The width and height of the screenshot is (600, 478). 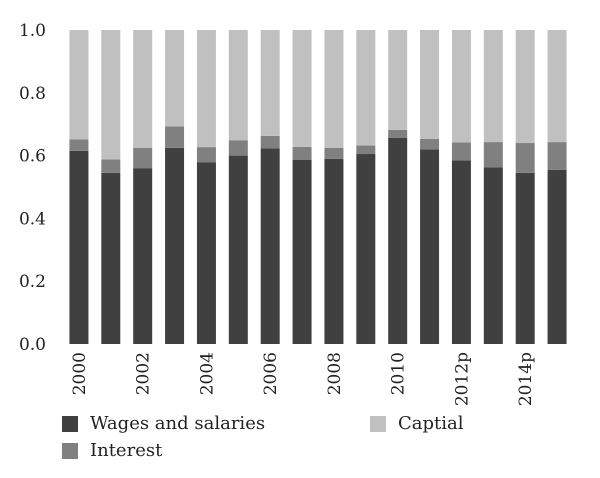 I want to click on legend-swatch-wages, so click(x=70, y=423).